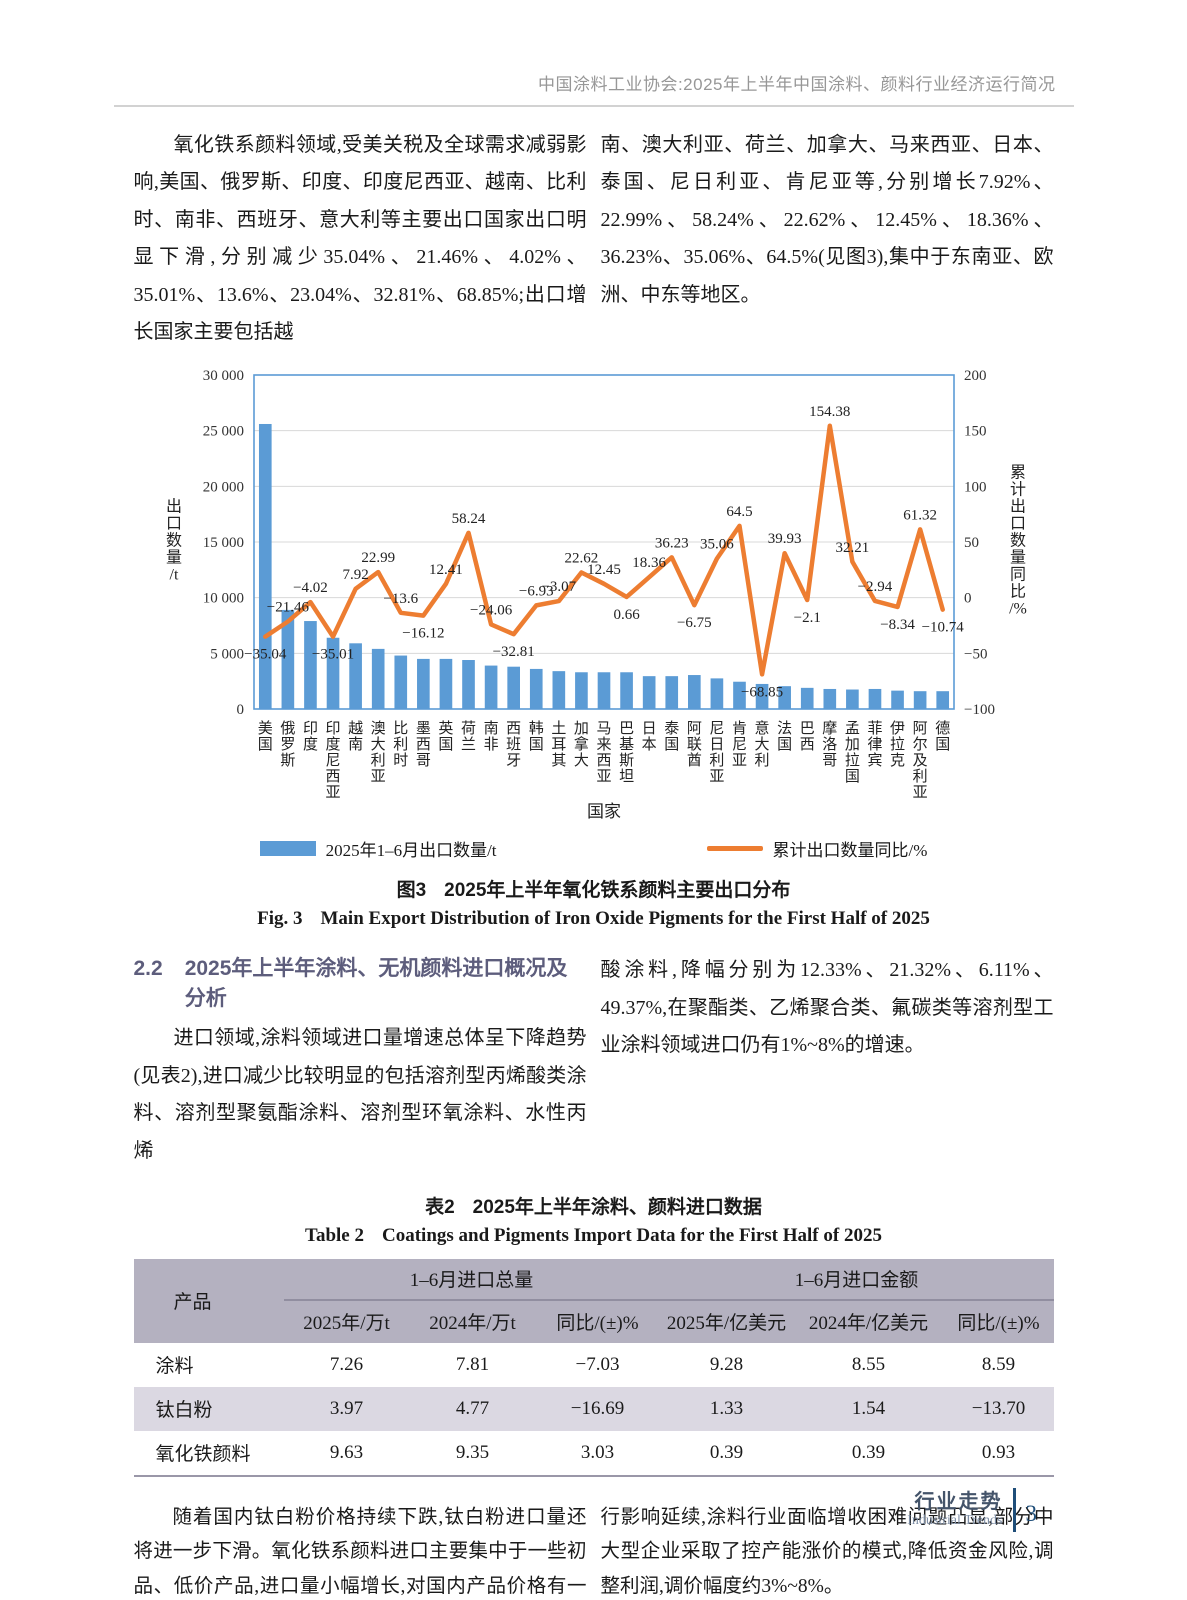  I want to click on running-header: 中国涂料工业协会:2025年上半年中国涂料、颜料行业经济运行简况, so click(593, 53).